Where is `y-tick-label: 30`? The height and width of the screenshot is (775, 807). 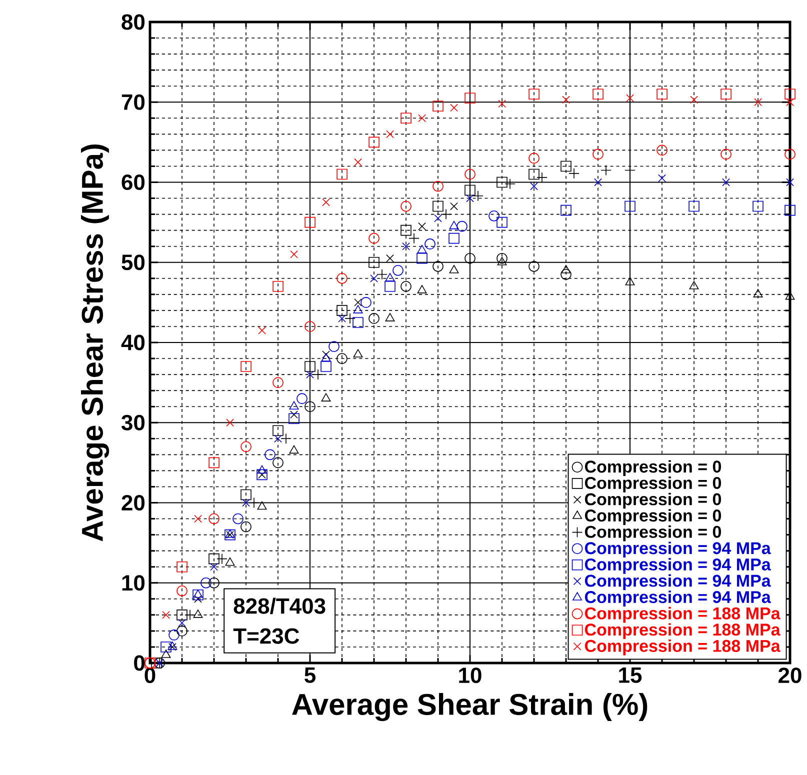 y-tick-label: 30 is located at coordinates (133, 422).